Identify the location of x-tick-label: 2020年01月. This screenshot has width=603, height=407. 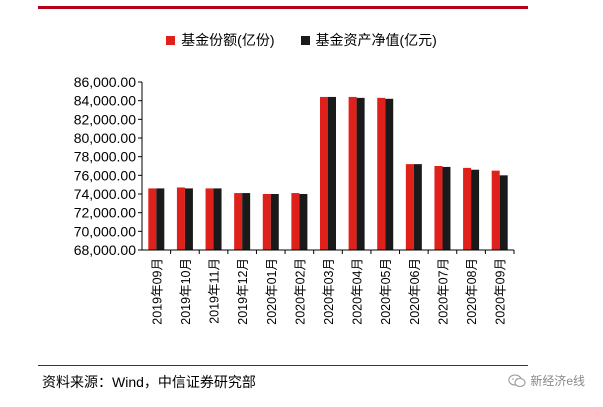
(272, 291).